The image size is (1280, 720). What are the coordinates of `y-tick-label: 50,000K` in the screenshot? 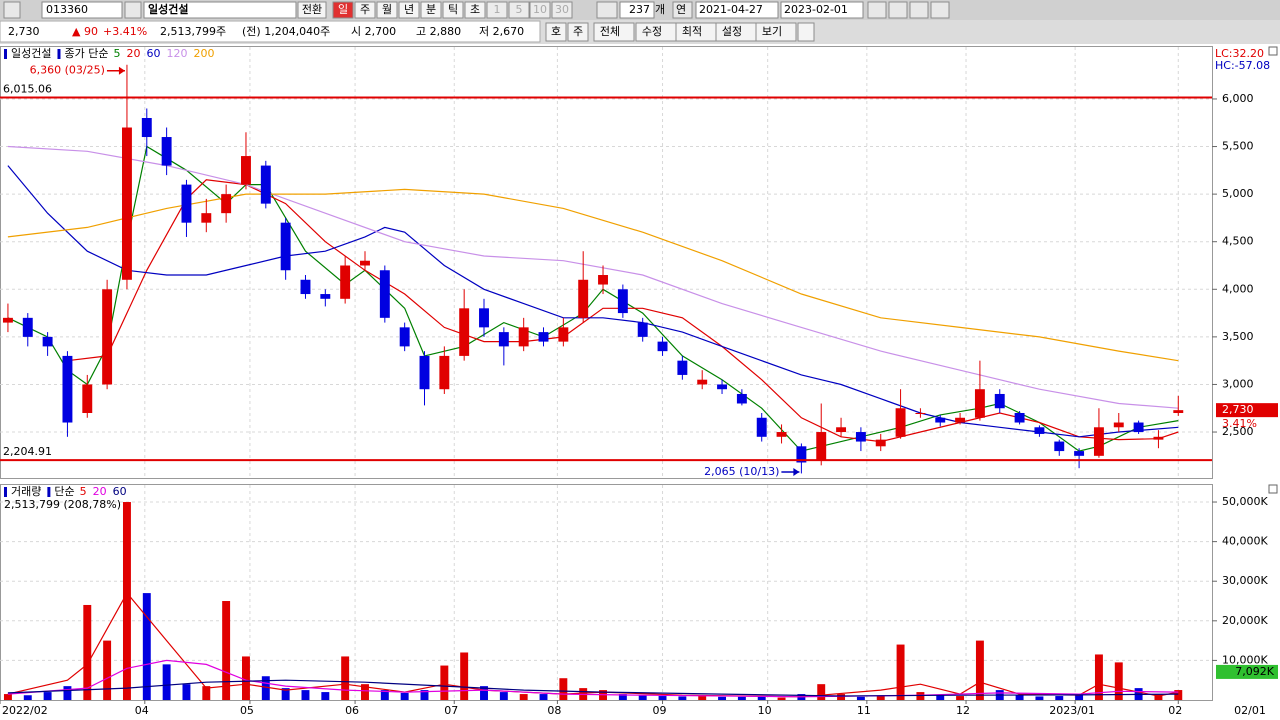 It's located at (1245, 501).